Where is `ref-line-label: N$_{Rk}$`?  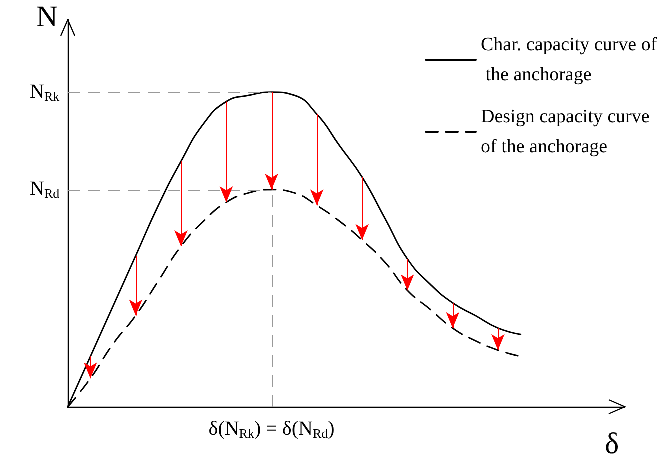
ref-line-label: N$_{Rk}$ is located at coordinates (45, 92).